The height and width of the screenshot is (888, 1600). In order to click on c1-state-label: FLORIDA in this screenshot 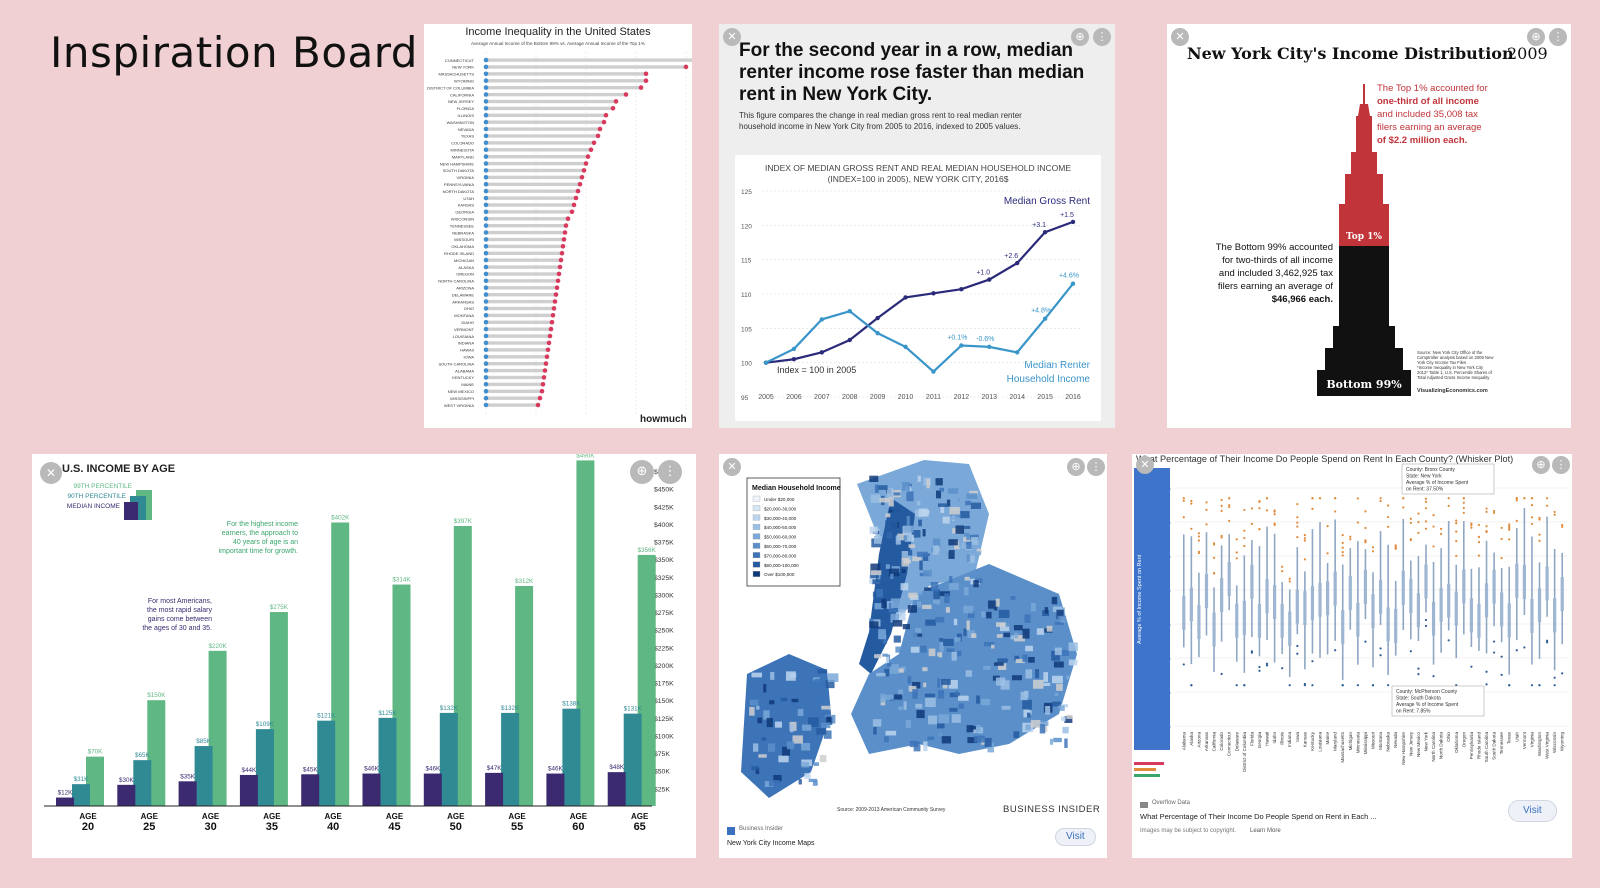, I will do `click(466, 108)`.